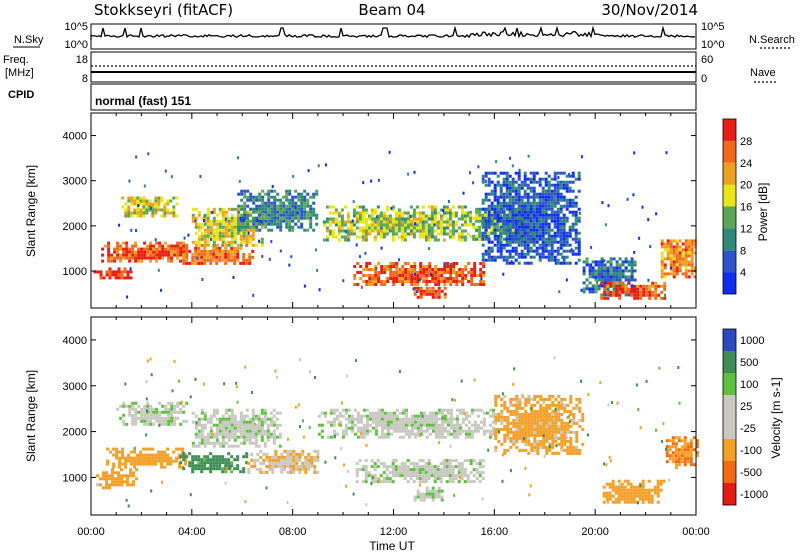 Image resolution: width=800 pixels, height=559 pixels. I want to click on nsky-trace, so click(393, 34).